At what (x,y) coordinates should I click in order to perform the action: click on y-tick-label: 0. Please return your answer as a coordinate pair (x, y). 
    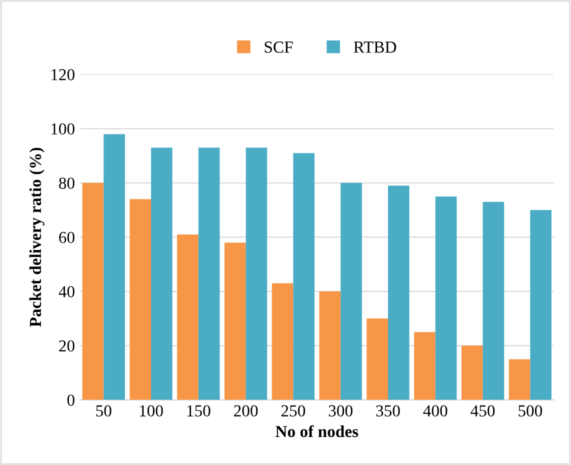
    Looking at the image, I should click on (70, 400).